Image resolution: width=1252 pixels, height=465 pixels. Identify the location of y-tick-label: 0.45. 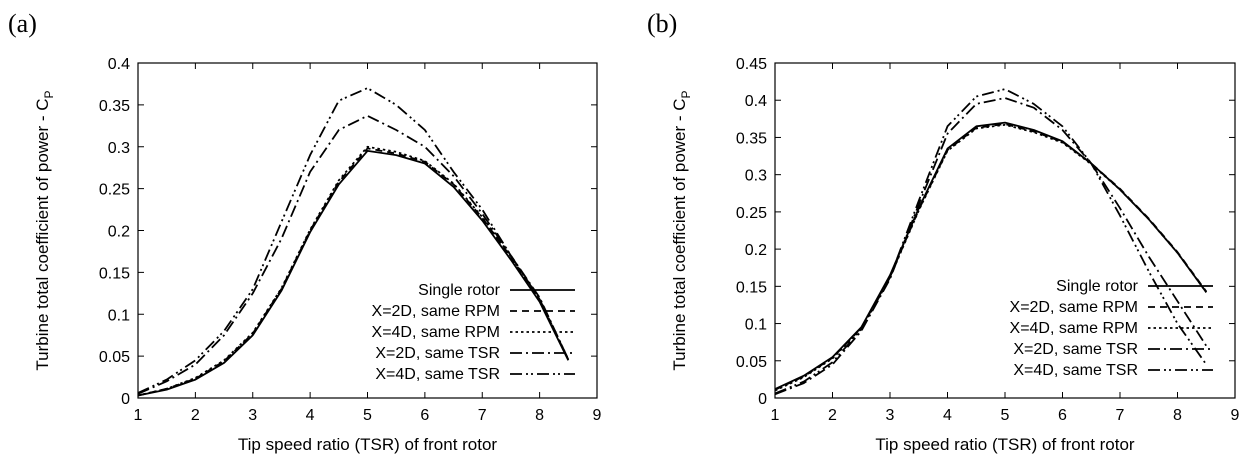
(751, 64).